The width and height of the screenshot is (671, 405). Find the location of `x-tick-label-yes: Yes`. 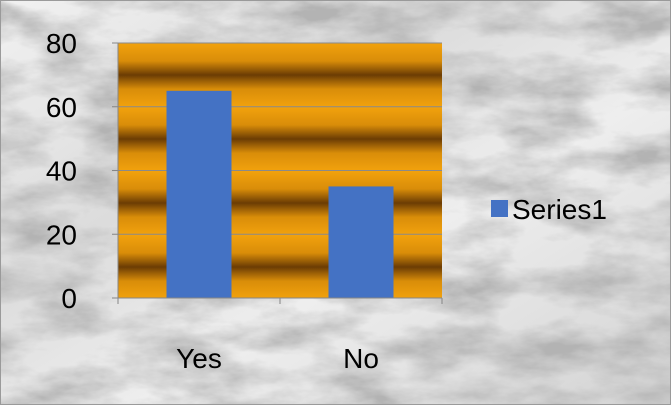

x-tick-label-yes: Yes is located at coordinates (199, 358).